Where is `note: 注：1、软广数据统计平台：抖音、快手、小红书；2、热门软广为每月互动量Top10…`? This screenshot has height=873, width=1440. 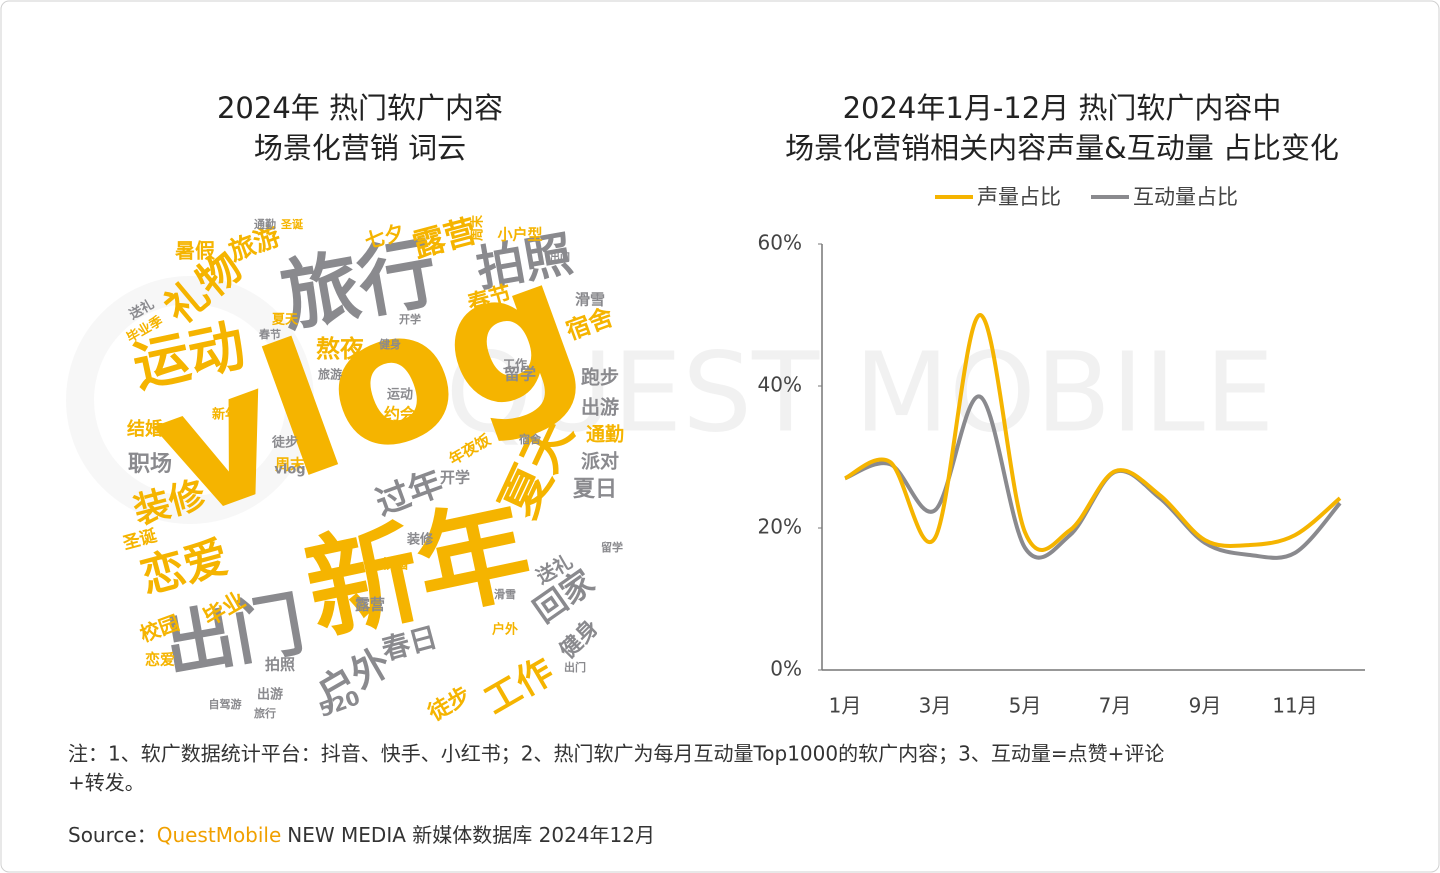
note: 注：1、软广数据统计平台：抖音、快手、小红书；2、热门软广为每月互动量Top10… is located at coordinates (616, 754).